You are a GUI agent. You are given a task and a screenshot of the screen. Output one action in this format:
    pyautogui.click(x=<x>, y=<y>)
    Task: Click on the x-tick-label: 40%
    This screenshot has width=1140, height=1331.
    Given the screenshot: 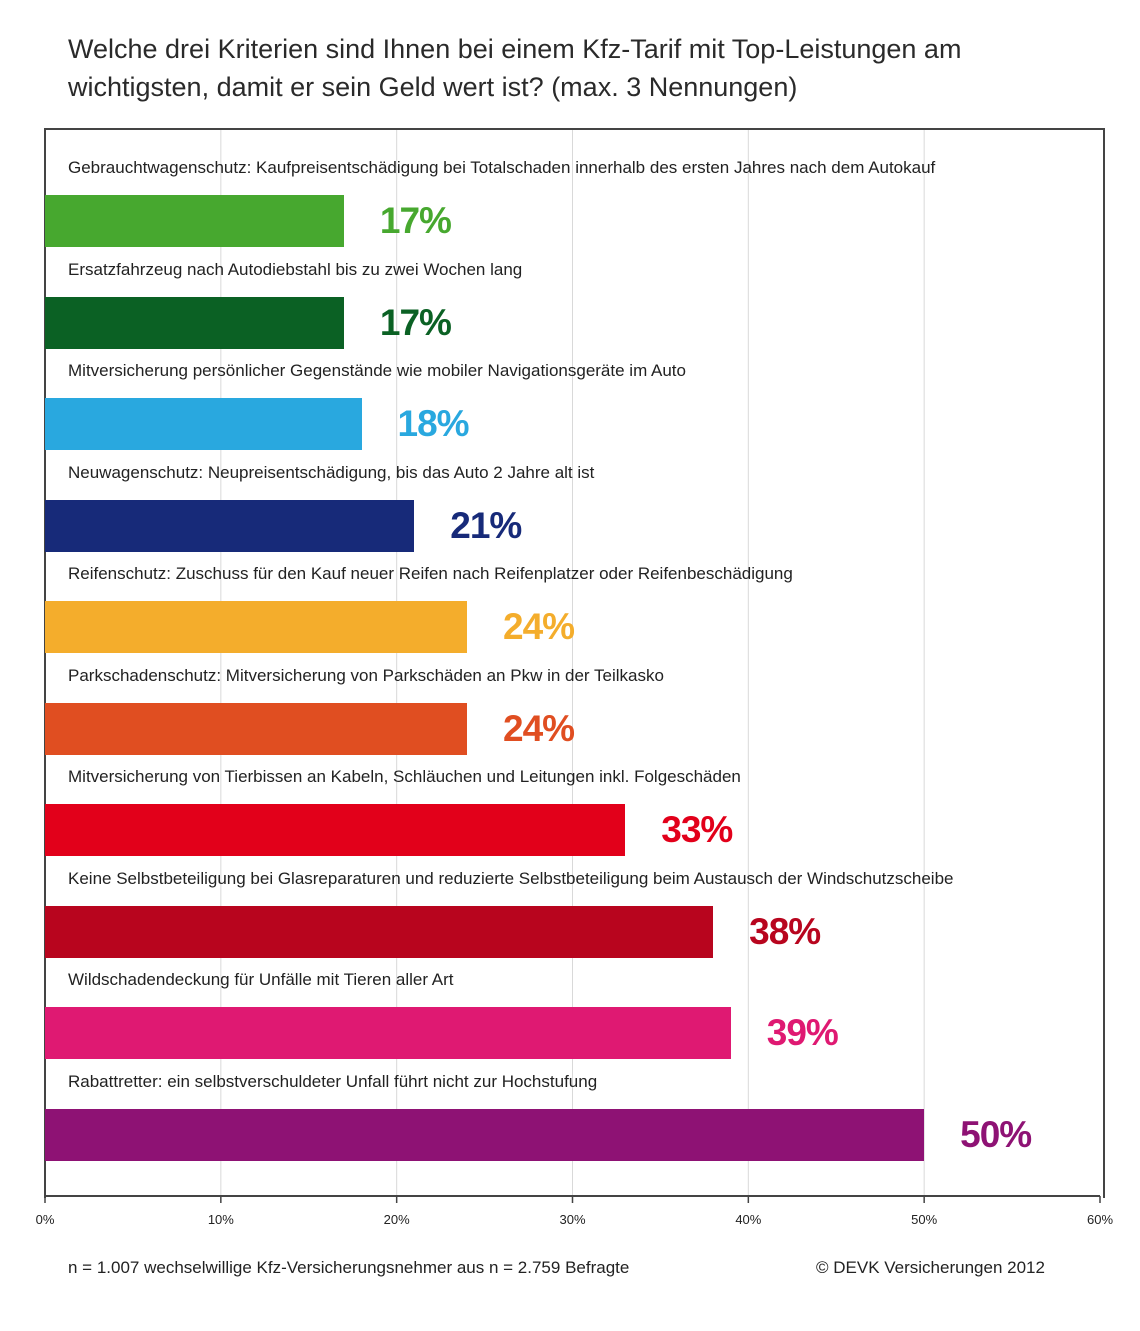 What is the action you would take?
    pyautogui.click(x=748, y=1219)
    